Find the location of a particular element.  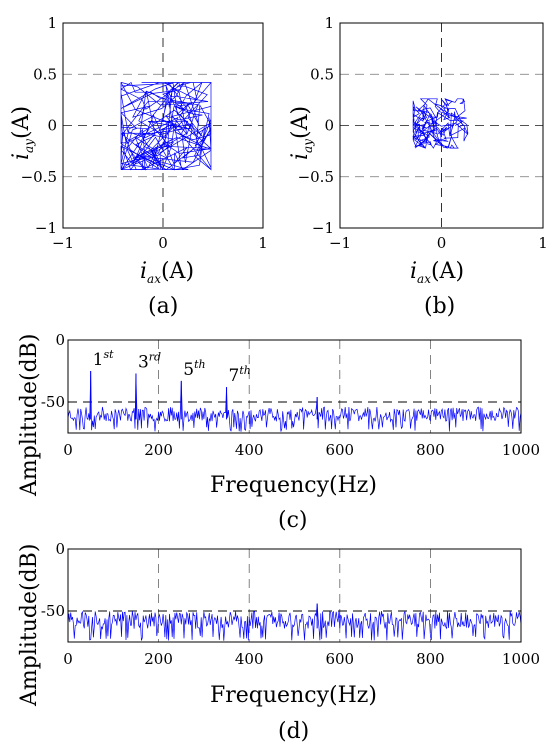

panel-a-axes-box is located at coordinates (163, 125).